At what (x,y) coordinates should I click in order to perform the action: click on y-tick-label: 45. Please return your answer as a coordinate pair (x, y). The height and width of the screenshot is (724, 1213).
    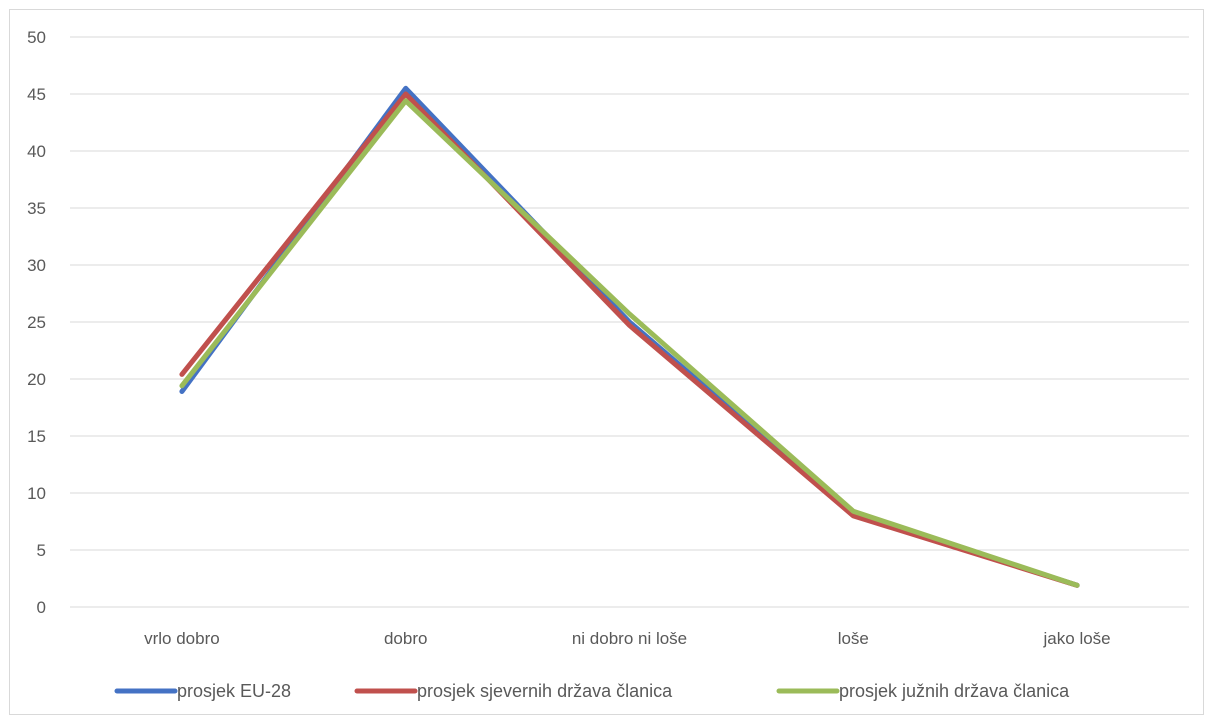
    Looking at the image, I should click on (36, 94).